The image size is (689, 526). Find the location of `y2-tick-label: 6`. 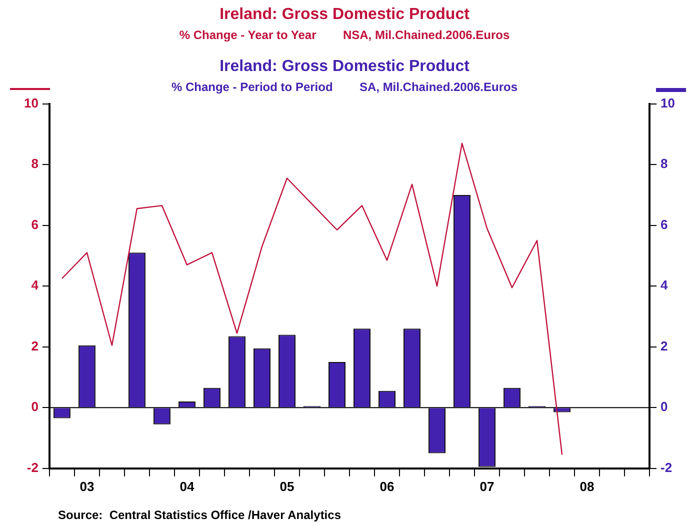

y2-tick-label: 6 is located at coordinates (664, 224).